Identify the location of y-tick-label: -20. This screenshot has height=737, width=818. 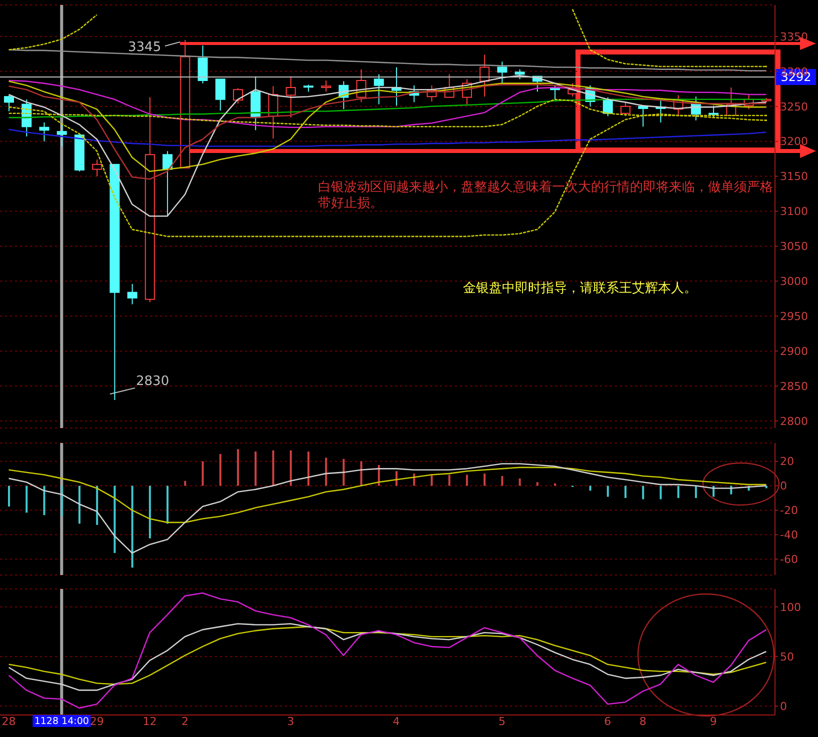
(789, 511).